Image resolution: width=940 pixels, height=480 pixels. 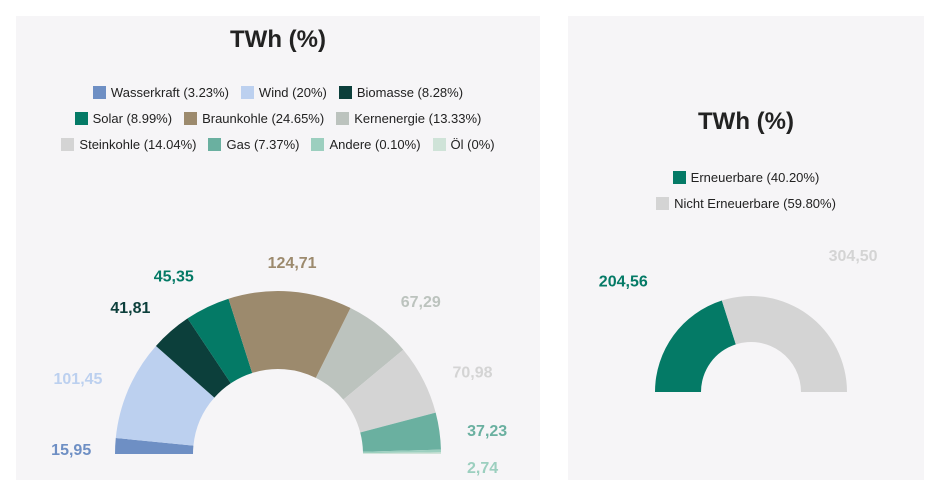 I want to click on legend-item-oel: Öl (0%), so click(x=463, y=144).